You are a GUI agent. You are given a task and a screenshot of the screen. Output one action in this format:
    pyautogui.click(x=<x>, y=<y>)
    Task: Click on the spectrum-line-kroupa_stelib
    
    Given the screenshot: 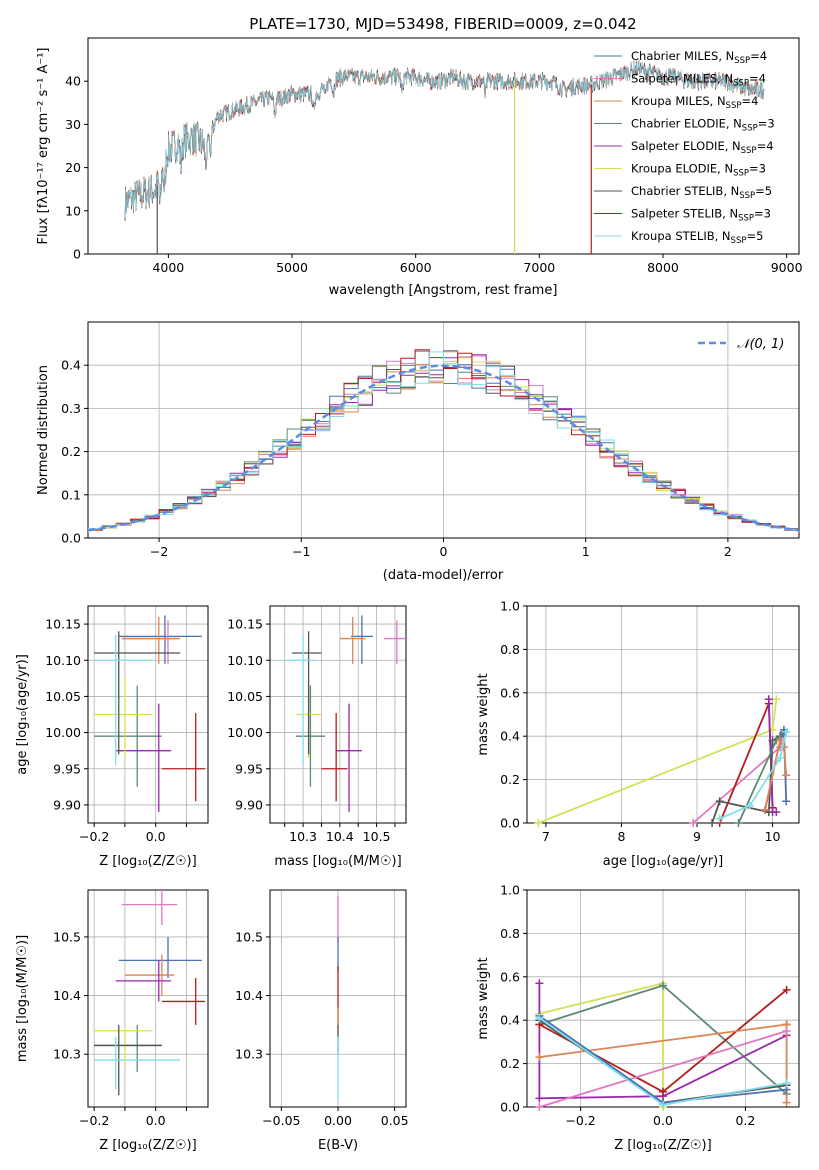 What is the action you would take?
    pyautogui.click(x=444, y=138)
    